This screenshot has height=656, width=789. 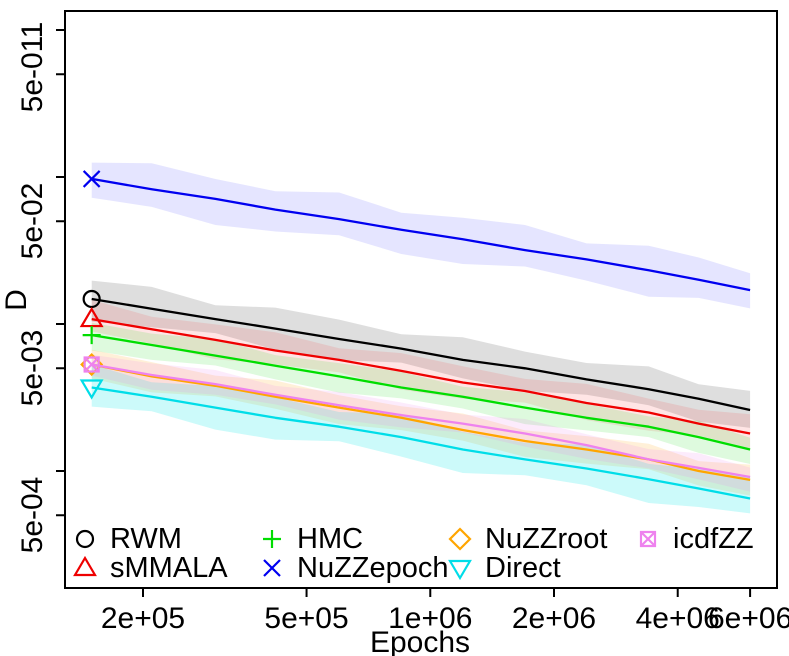 What do you see at coordinates (554, 618) in the screenshot?
I see `x-tick-label: 2e+06` at bounding box center [554, 618].